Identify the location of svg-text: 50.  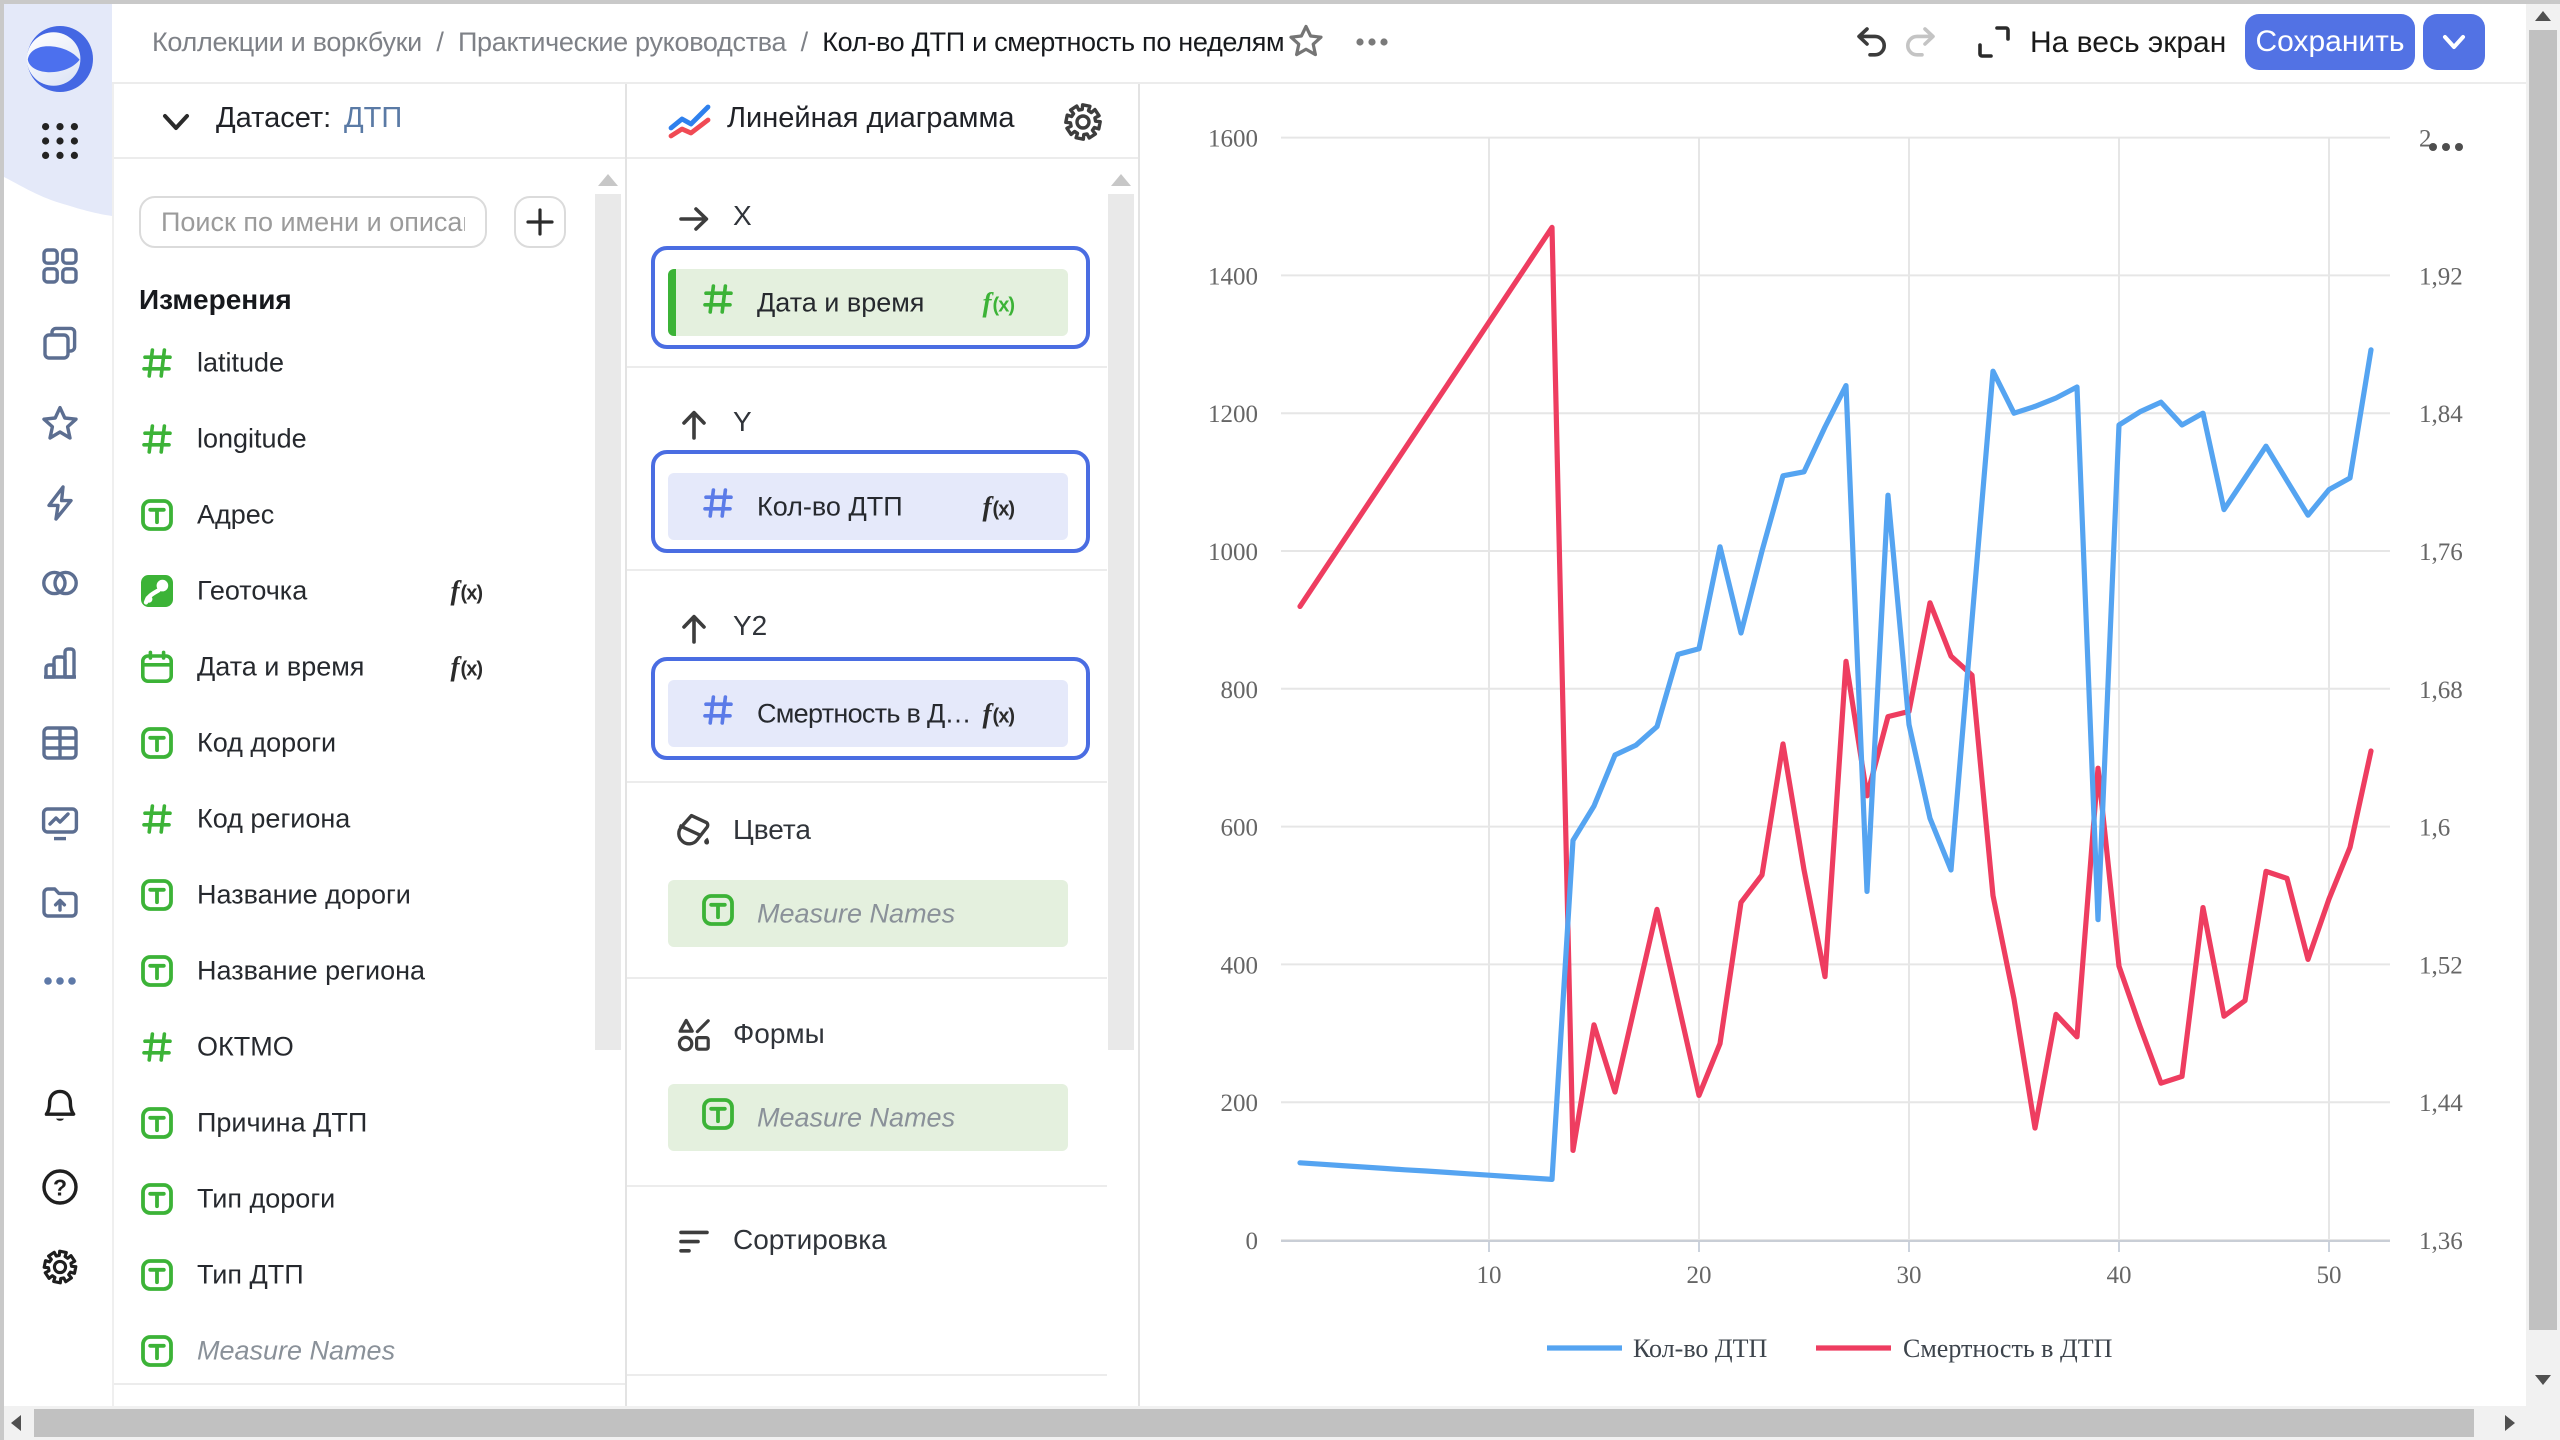
(2329, 1275).